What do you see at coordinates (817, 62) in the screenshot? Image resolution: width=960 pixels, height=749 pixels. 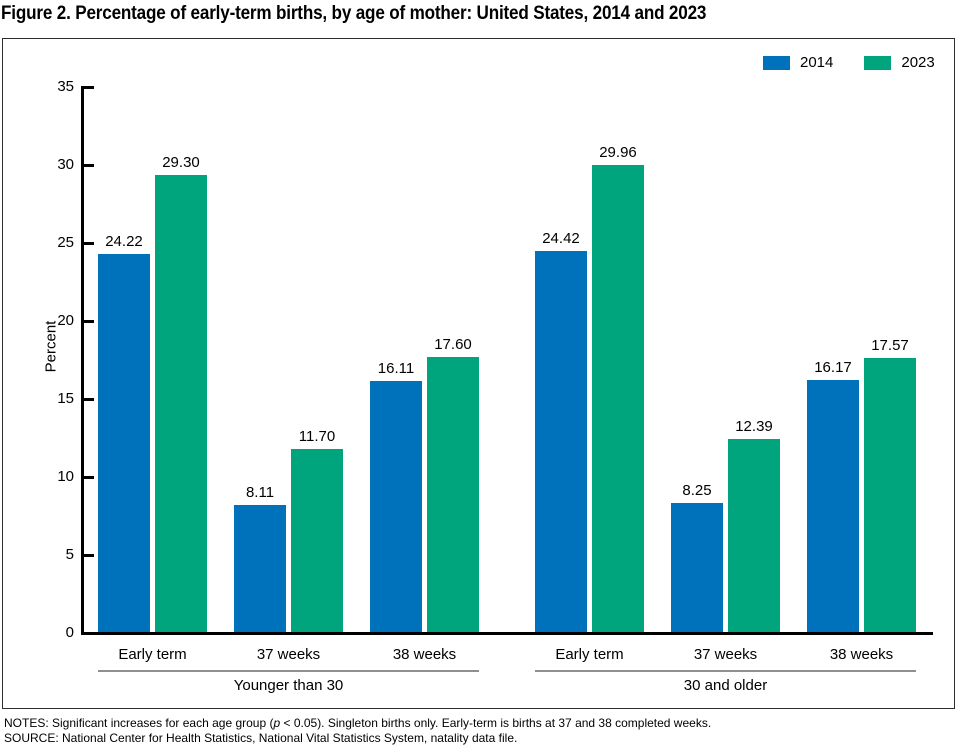 I see `legend-label-2014: 2014` at bounding box center [817, 62].